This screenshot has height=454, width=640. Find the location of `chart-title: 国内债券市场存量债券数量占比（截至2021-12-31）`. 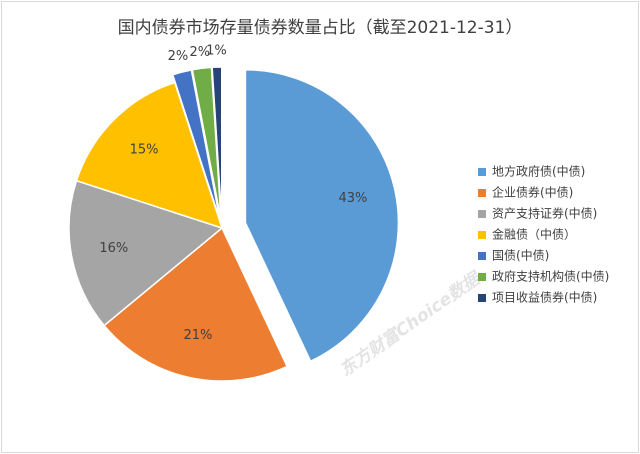

chart-title: 国内债券市场存量债券数量占比（截至2021-12-31） is located at coordinates (320, 28).